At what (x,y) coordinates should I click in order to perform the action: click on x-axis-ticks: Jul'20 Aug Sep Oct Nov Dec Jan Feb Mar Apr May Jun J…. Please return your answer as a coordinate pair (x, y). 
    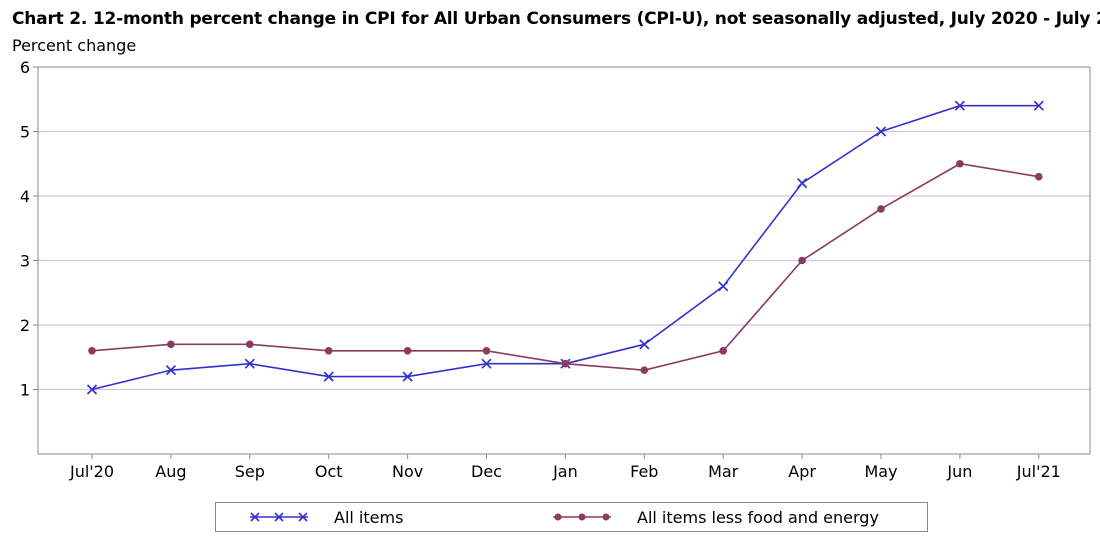
    Looking at the image, I should click on (565, 467).